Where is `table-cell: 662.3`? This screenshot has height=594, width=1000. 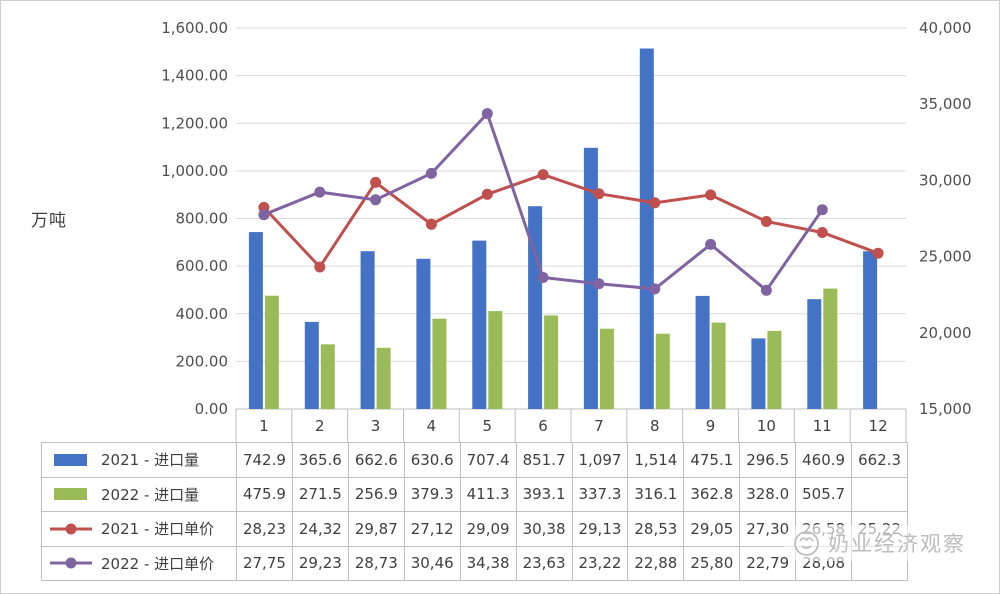
table-cell: 662.3 is located at coordinates (880, 460).